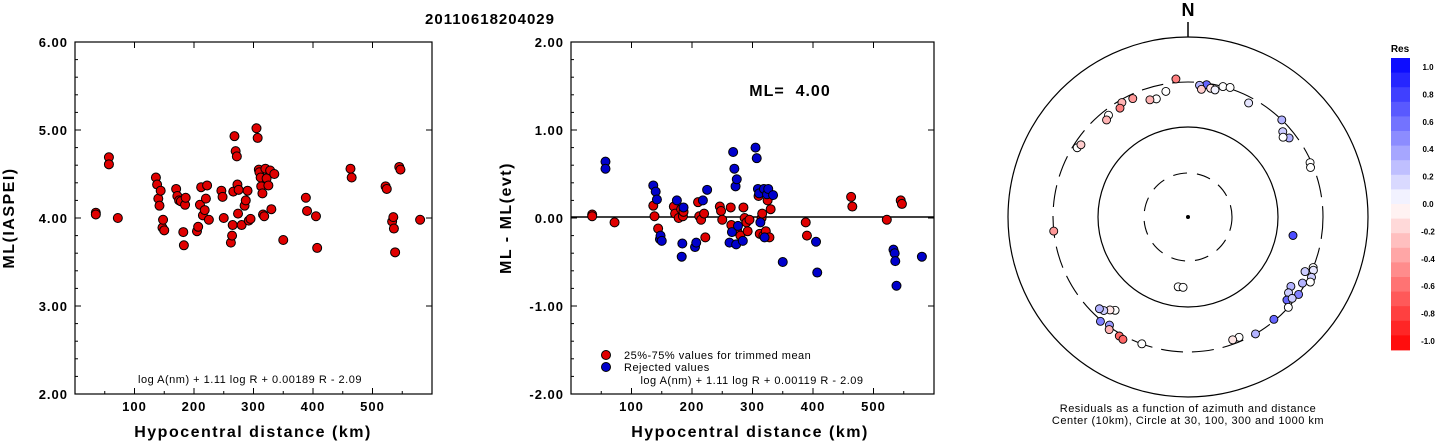 Image resolution: width=1437 pixels, height=441 pixels. What do you see at coordinates (490, 19) in the screenshot?
I see `figure-title: 20110618204029` at bounding box center [490, 19].